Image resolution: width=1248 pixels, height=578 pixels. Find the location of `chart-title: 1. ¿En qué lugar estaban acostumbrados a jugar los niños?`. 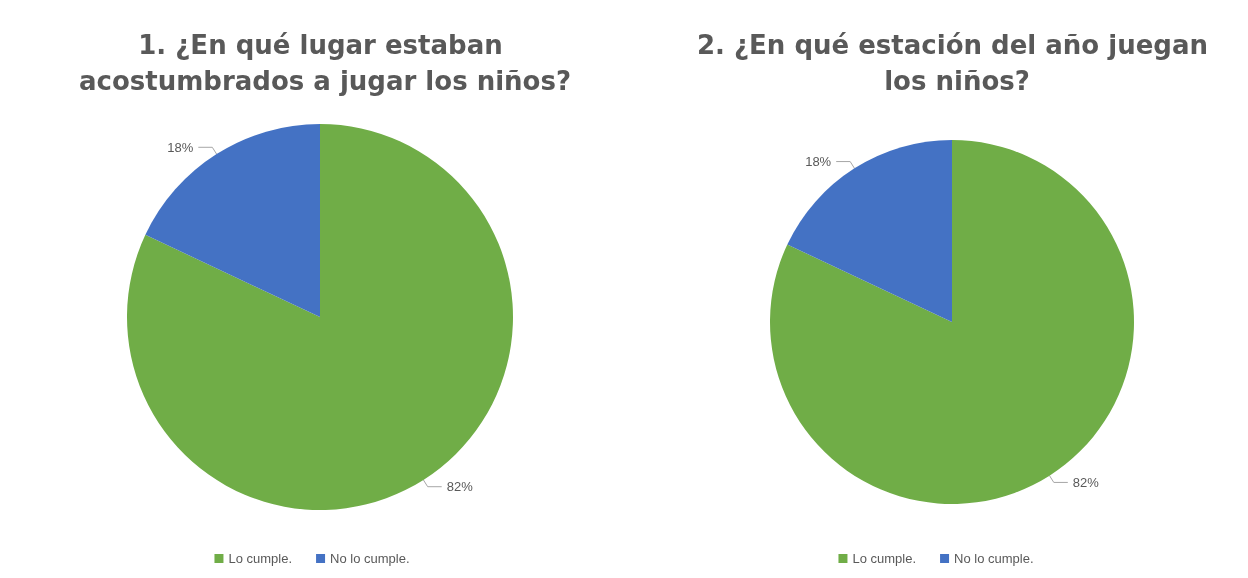

chart-title: 1. ¿En qué lugar estaban acostumbrados a jugar los niños? is located at coordinates (325, 63).